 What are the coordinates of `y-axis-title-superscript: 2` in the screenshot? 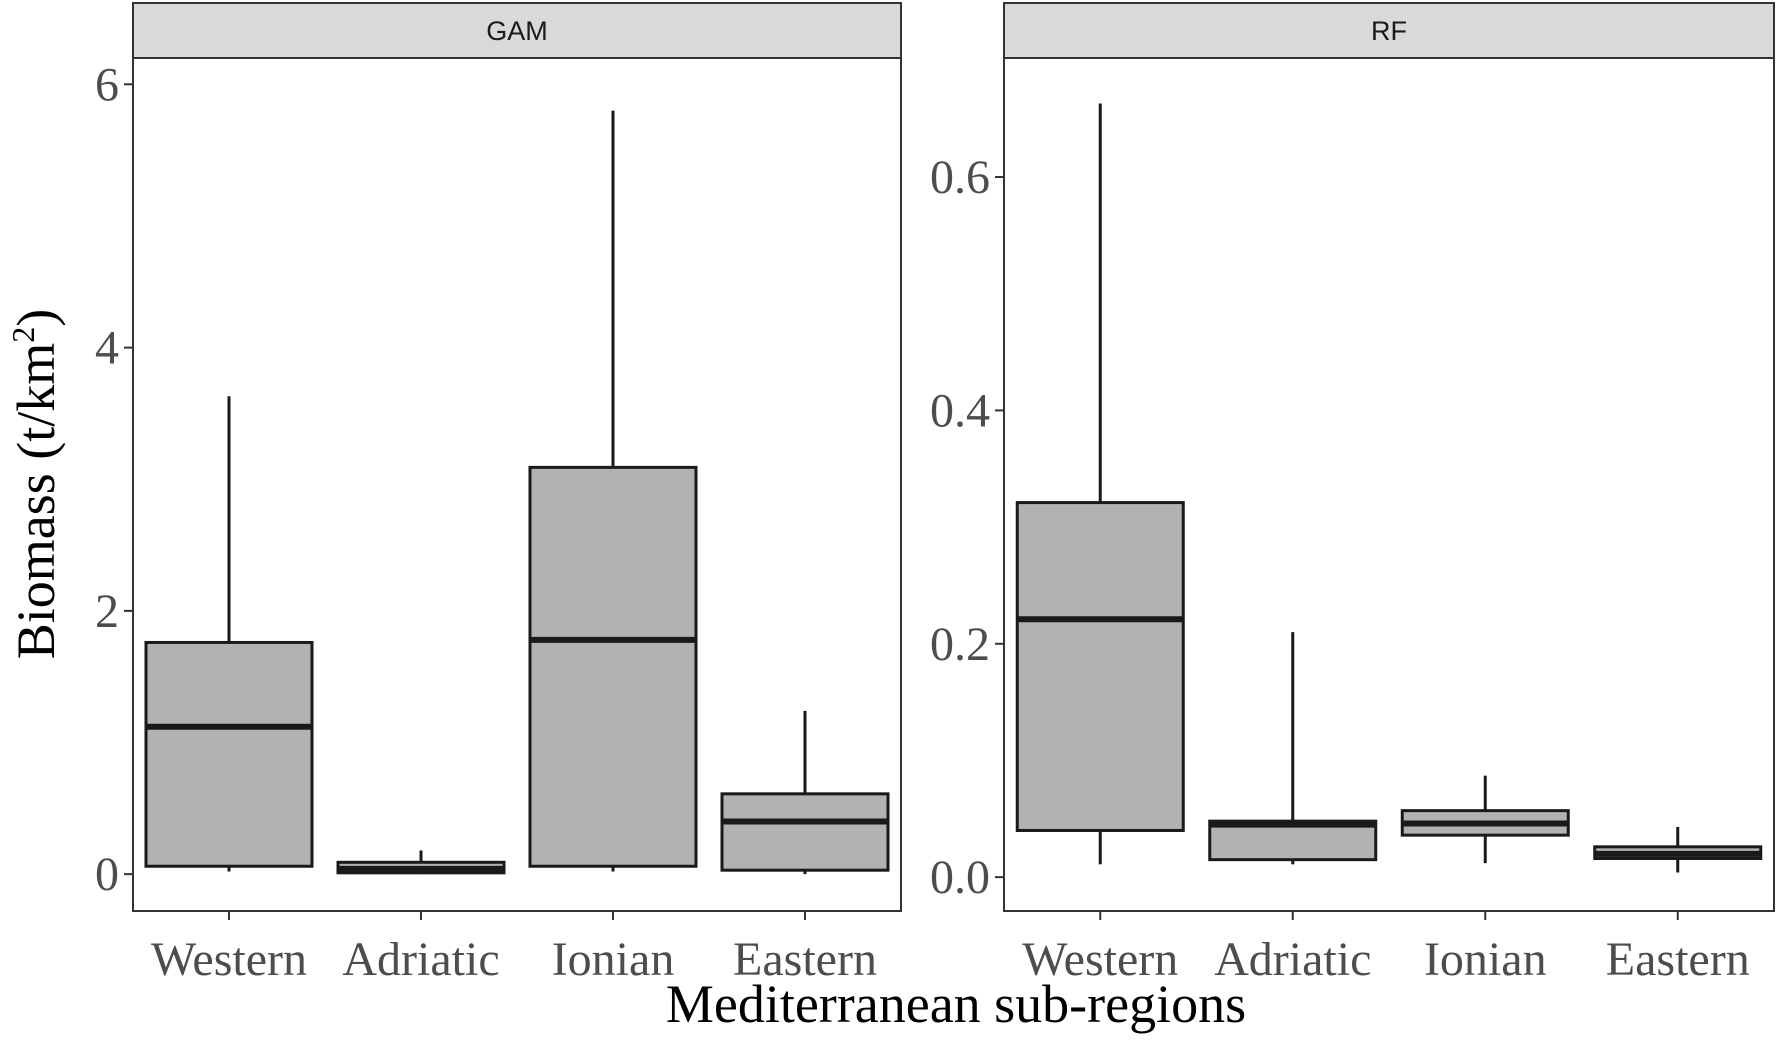 It's located at (23, 335).